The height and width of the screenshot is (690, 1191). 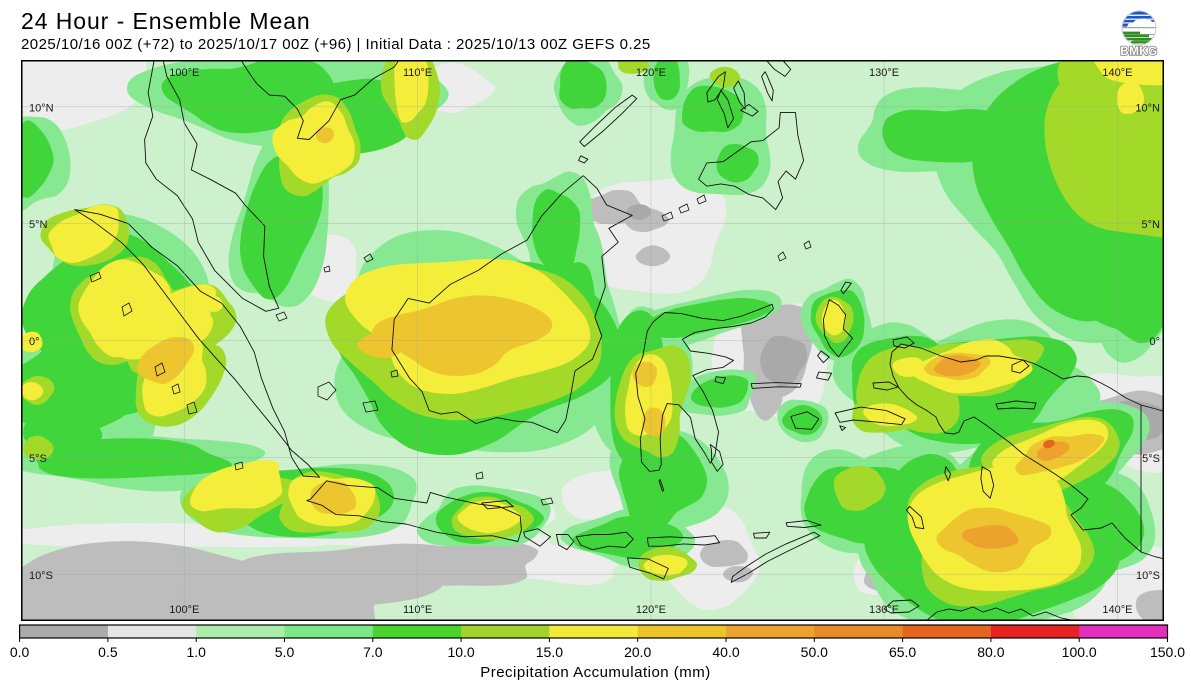 What do you see at coordinates (725, 652) in the screenshot?
I see `svg-text: 40.0` at bounding box center [725, 652].